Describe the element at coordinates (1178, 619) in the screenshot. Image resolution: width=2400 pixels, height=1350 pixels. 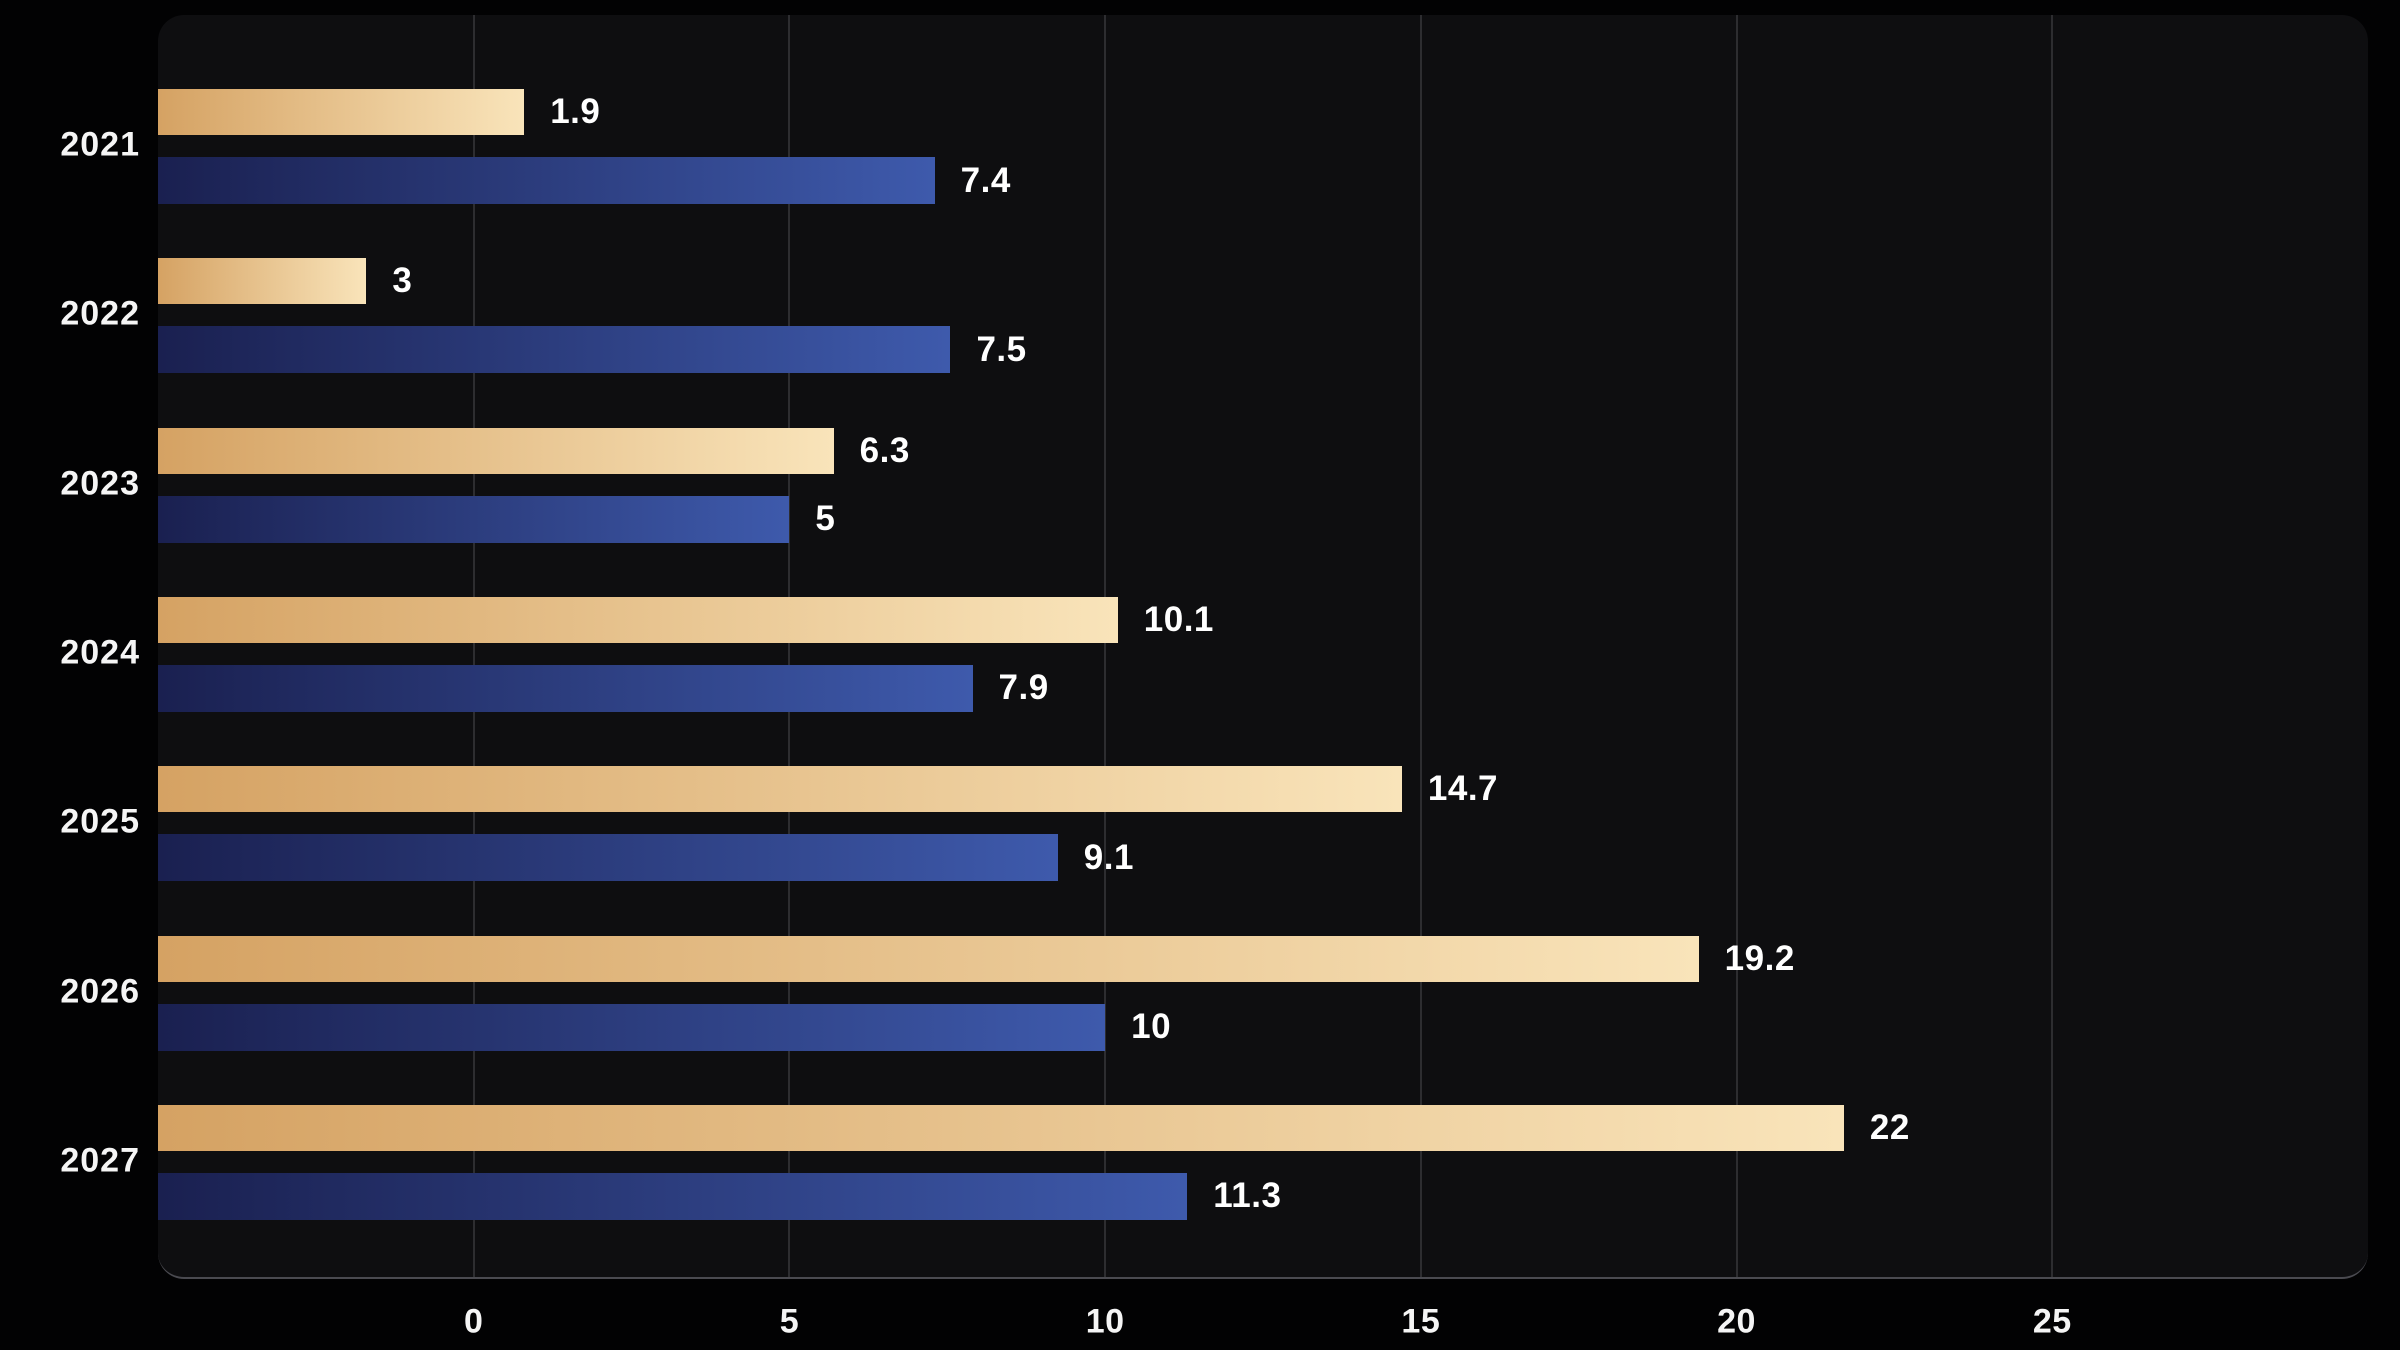
I see `bar-value-label: 10.1` at that location.